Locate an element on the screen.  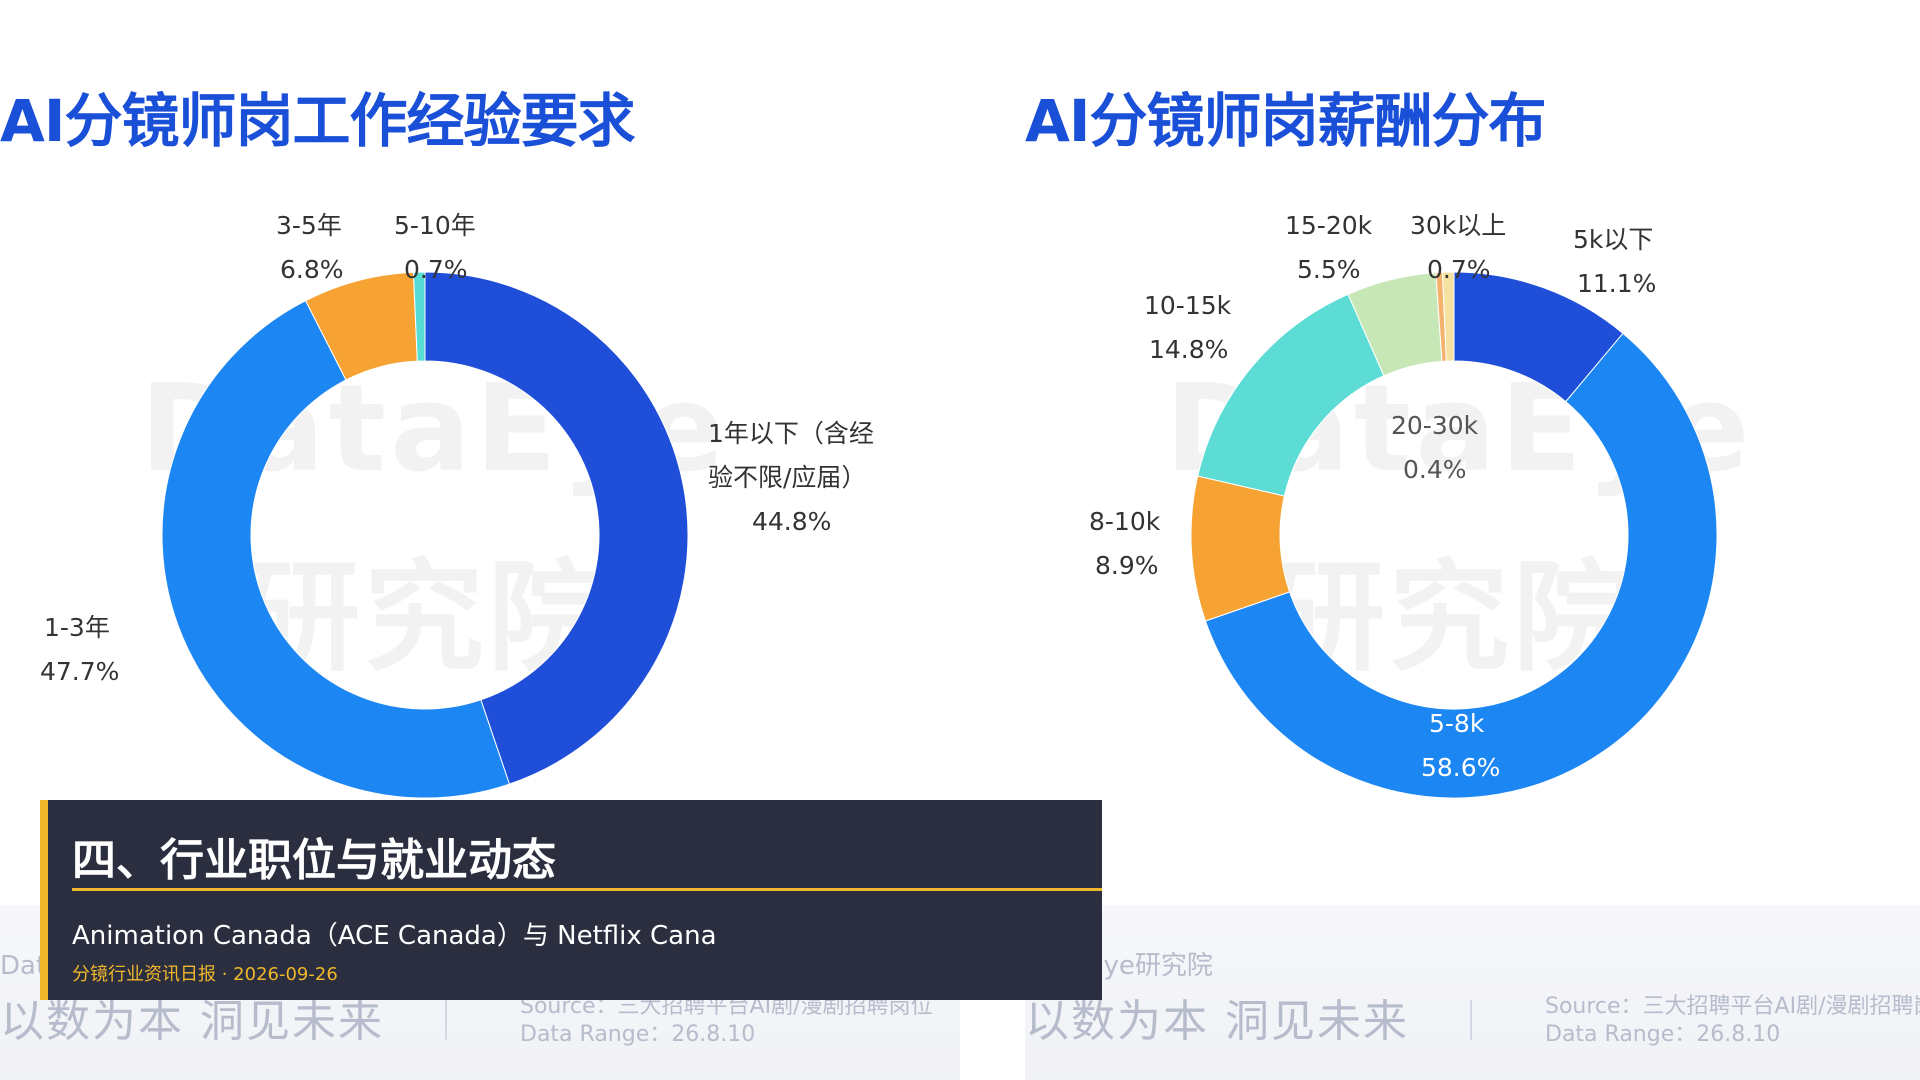
slice-label-r1: 5-8k 58.6% is located at coordinates (1460, 745).